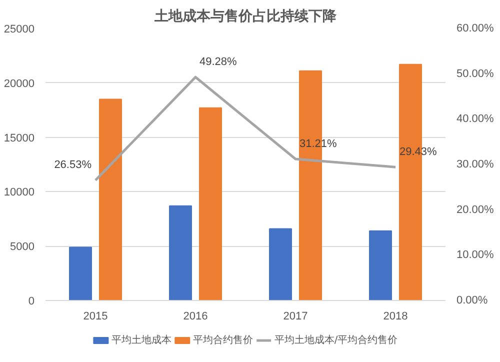 Image resolution: width=500 pixels, height=362 pixels. Describe the element at coordinates (475, 210) in the screenshot. I see `y2-tick-label: 20.00%` at that location.